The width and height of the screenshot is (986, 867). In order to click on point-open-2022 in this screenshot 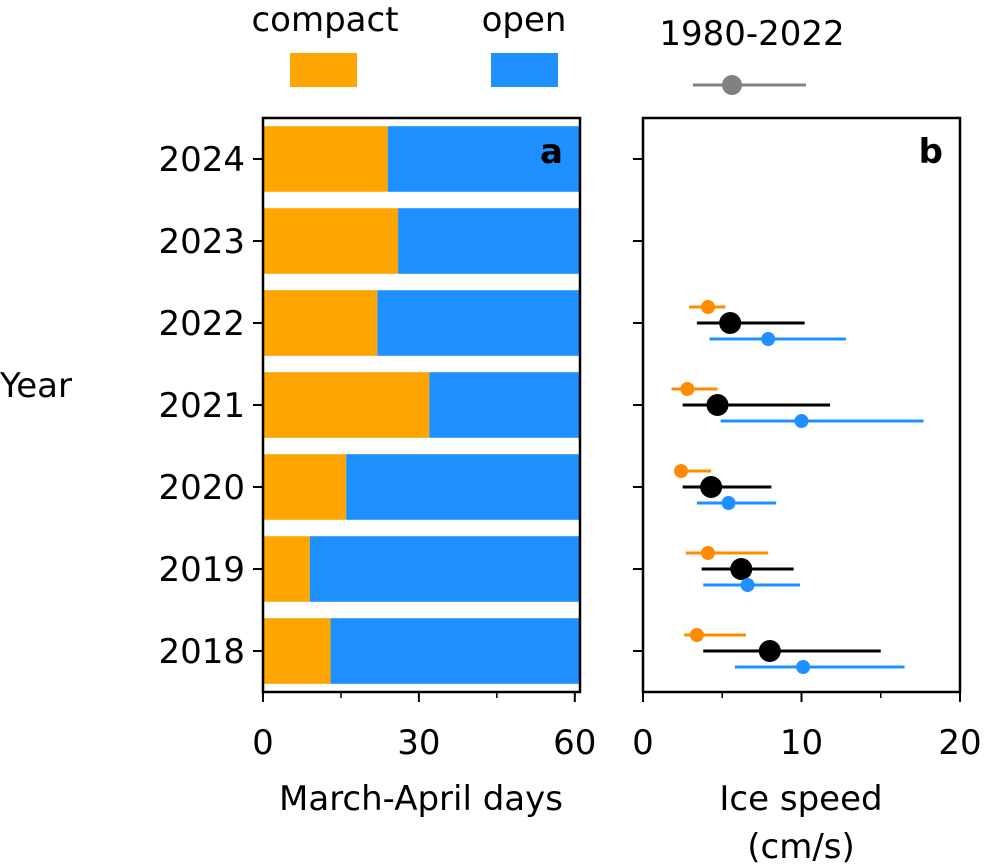, I will do `click(768, 339)`.